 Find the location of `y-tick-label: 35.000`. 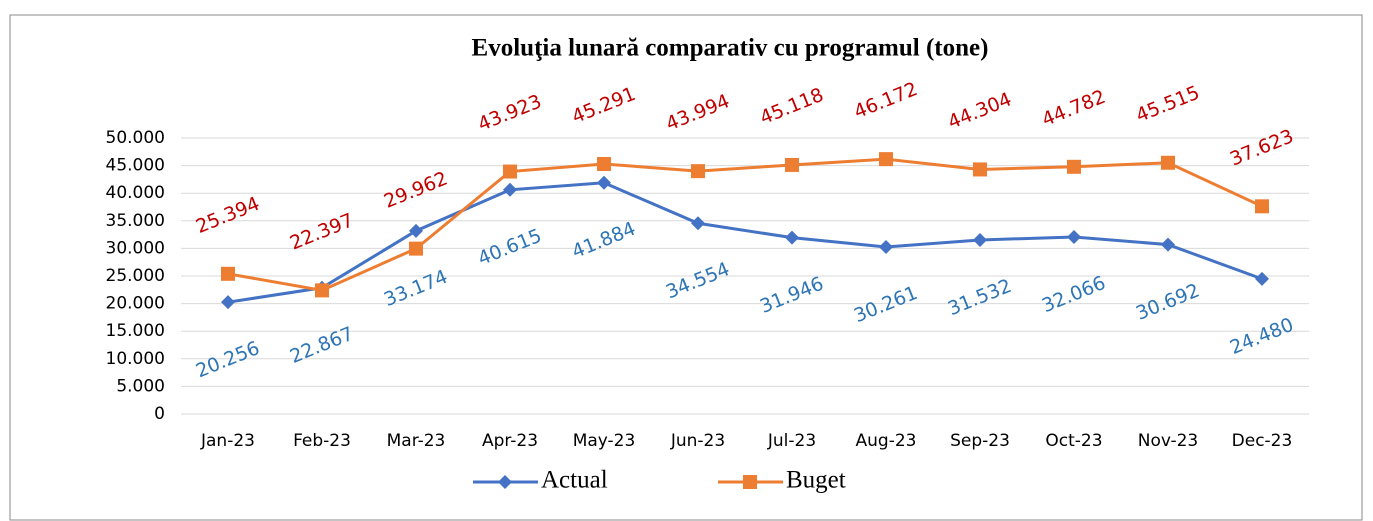

y-tick-label: 35.000 is located at coordinates (135, 221).